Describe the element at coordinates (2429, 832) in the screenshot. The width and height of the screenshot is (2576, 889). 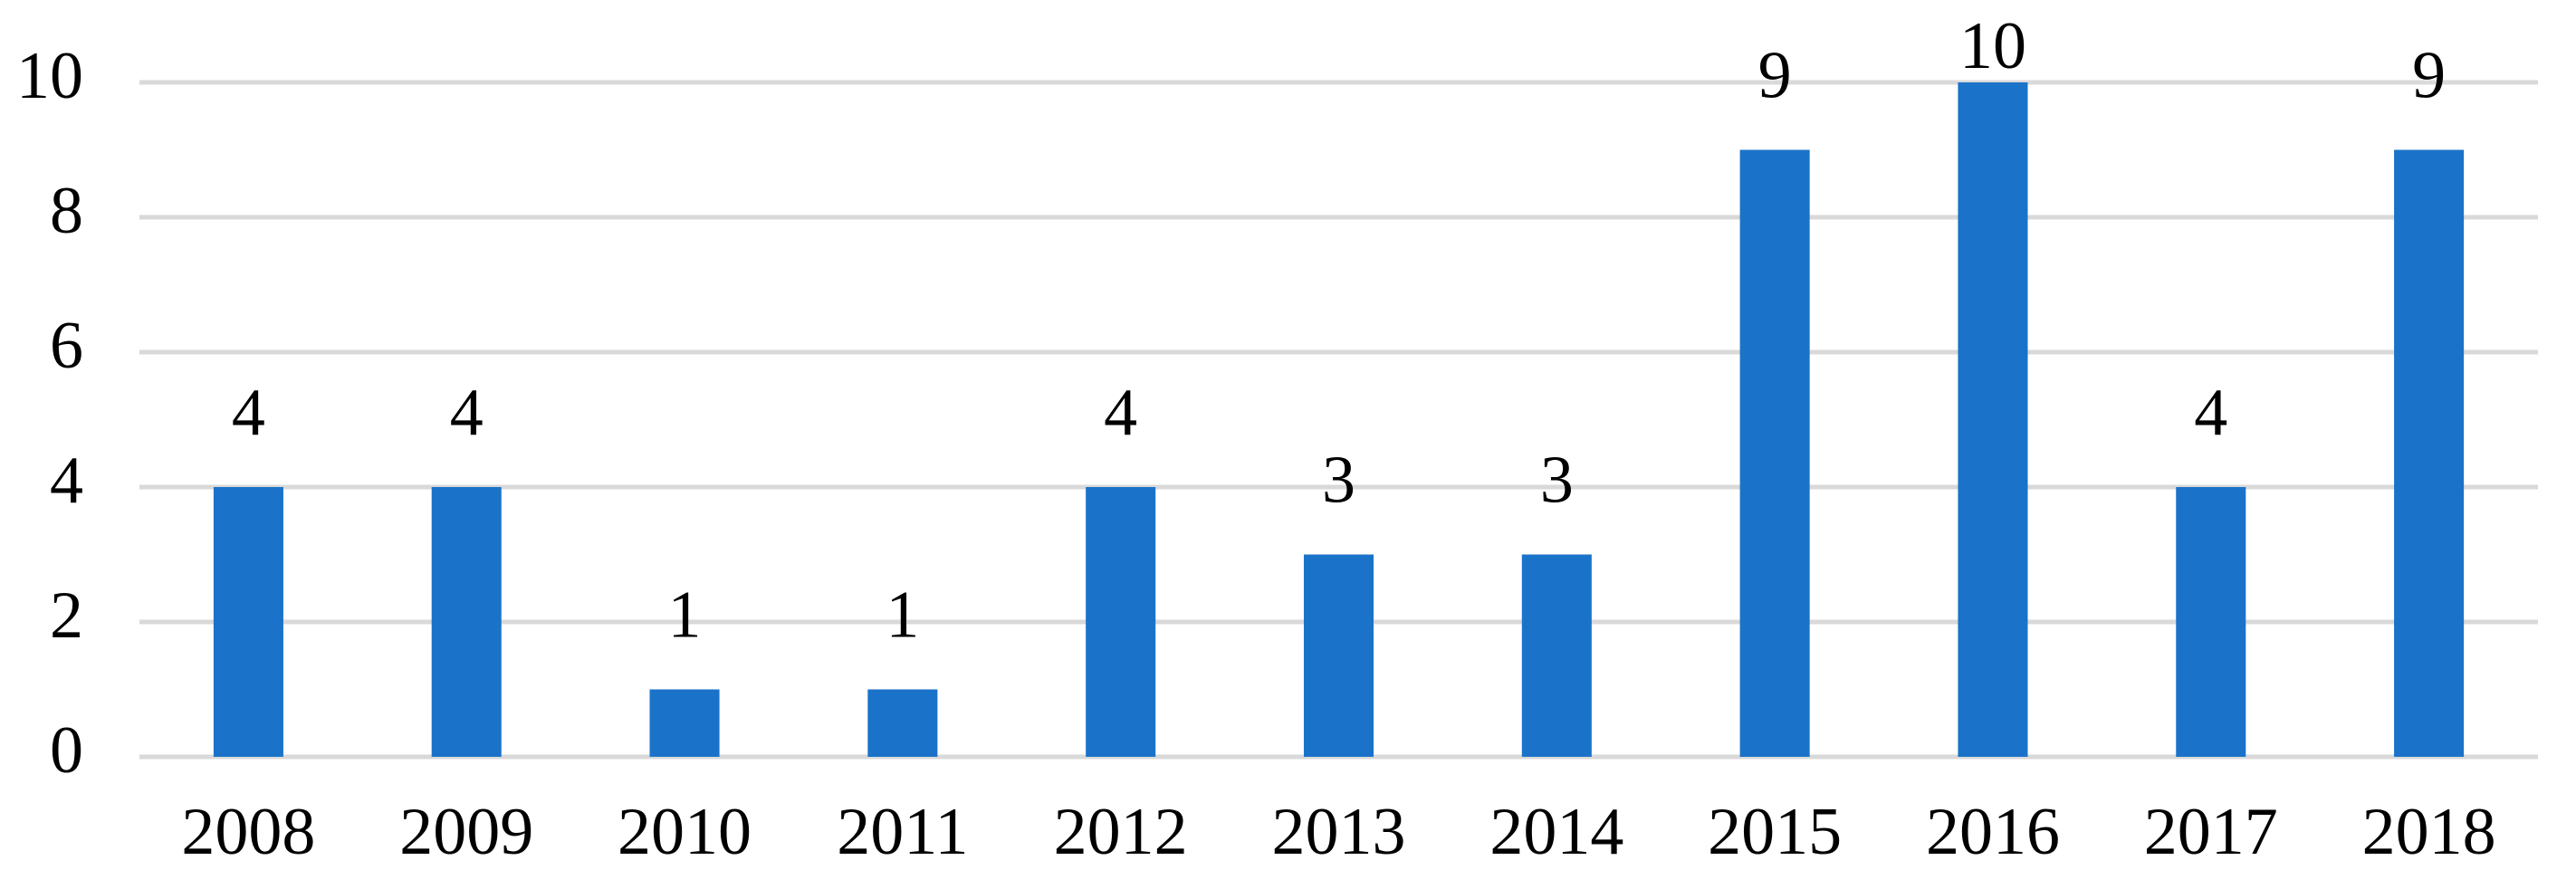
I see `x-tick-label: 2018` at that location.